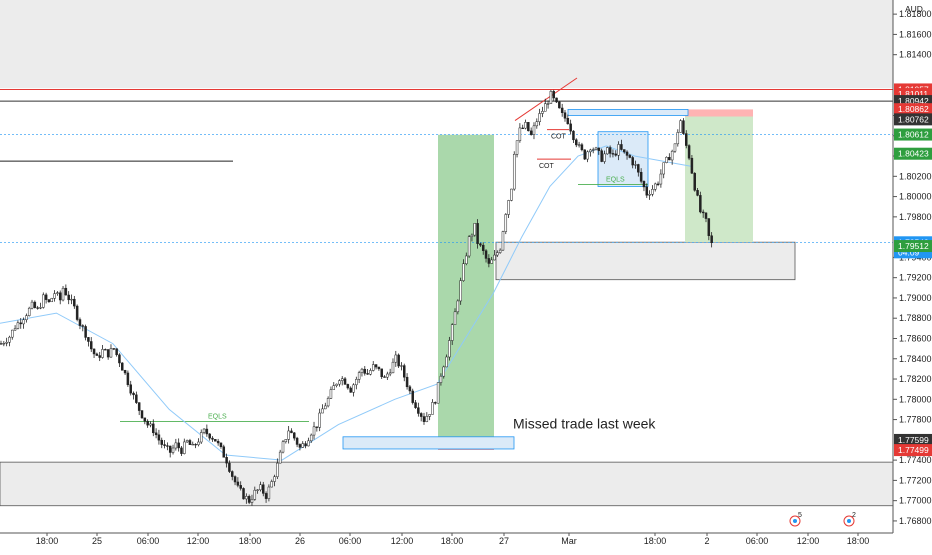 Image resolution: width=932 pixels, height=555 pixels. What do you see at coordinates (466, 541) in the screenshot?
I see `time-axis` at bounding box center [466, 541].